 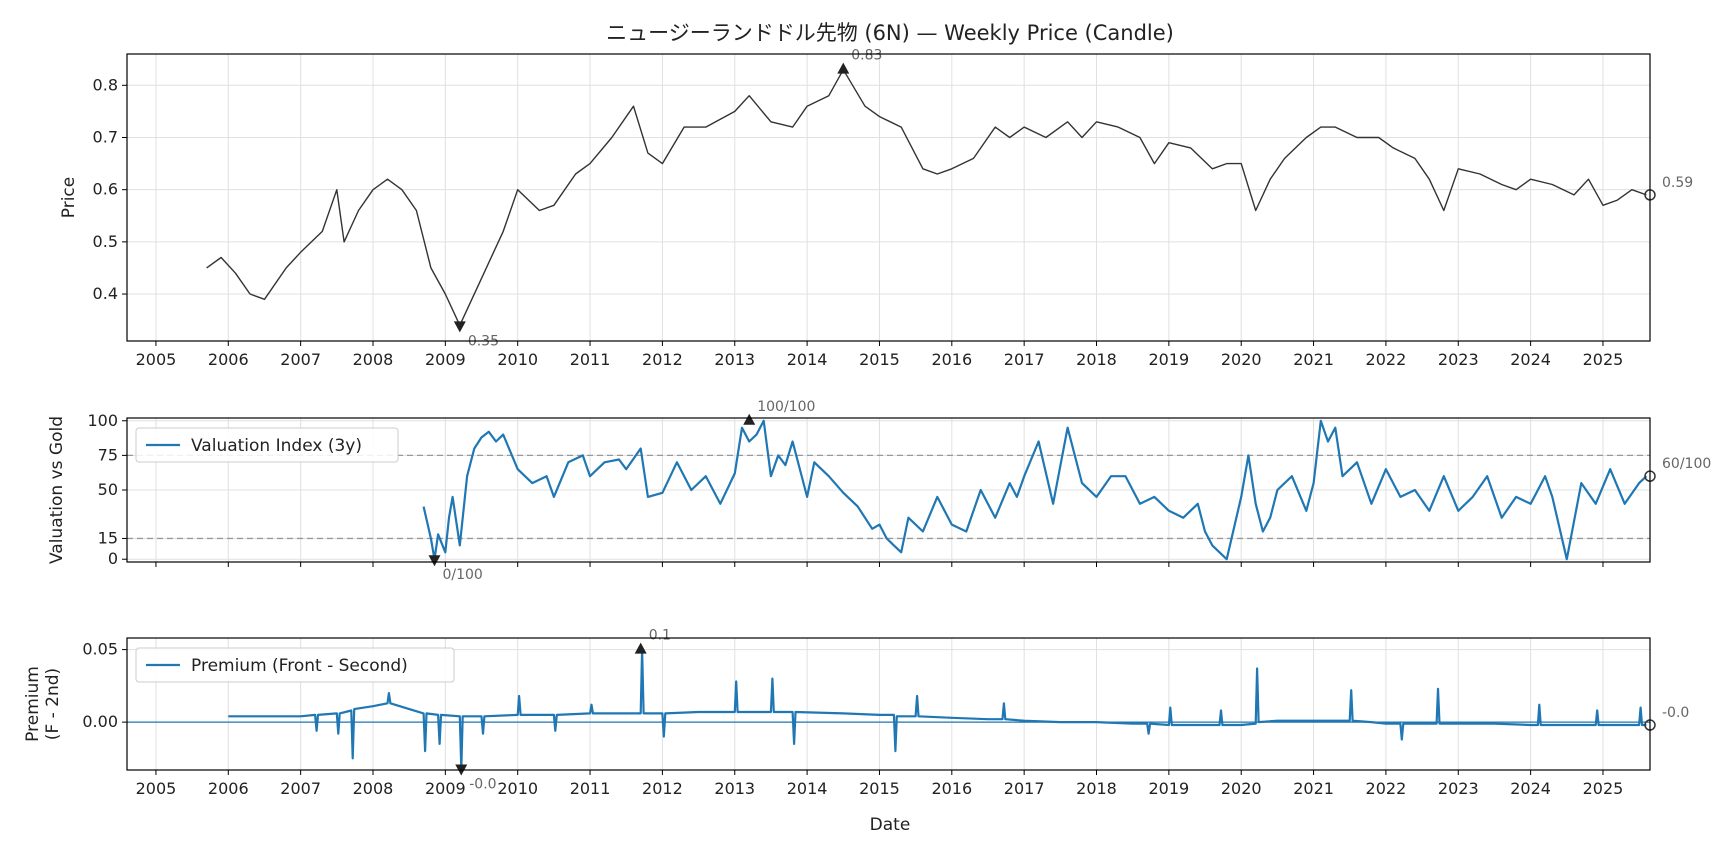 What do you see at coordinates (1686, 464) in the screenshot?
I see `last-label: 60/100` at bounding box center [1686, 464].